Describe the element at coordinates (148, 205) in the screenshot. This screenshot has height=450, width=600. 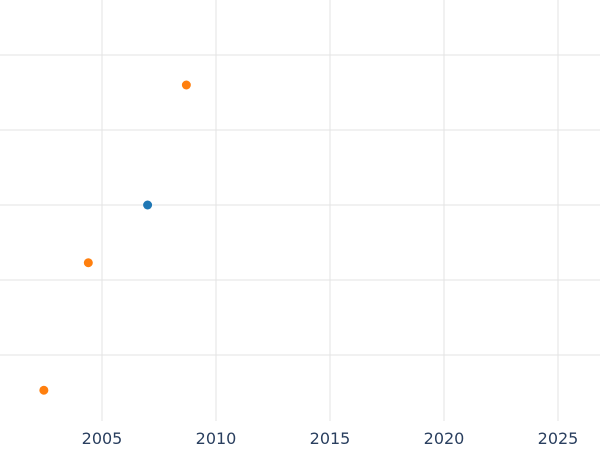
I see `data-point-blue` at that location.